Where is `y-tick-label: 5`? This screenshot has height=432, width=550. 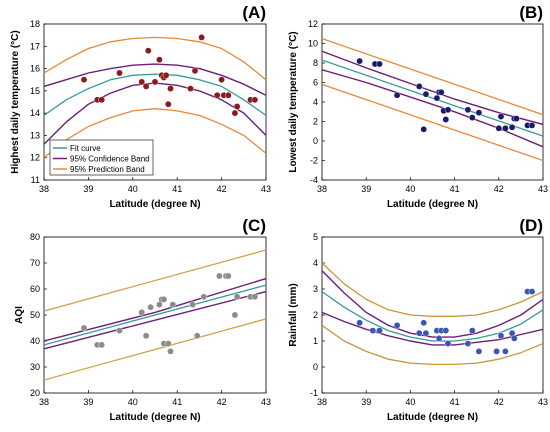 y-tick-label: 5 is located at coordinates (315, 237).